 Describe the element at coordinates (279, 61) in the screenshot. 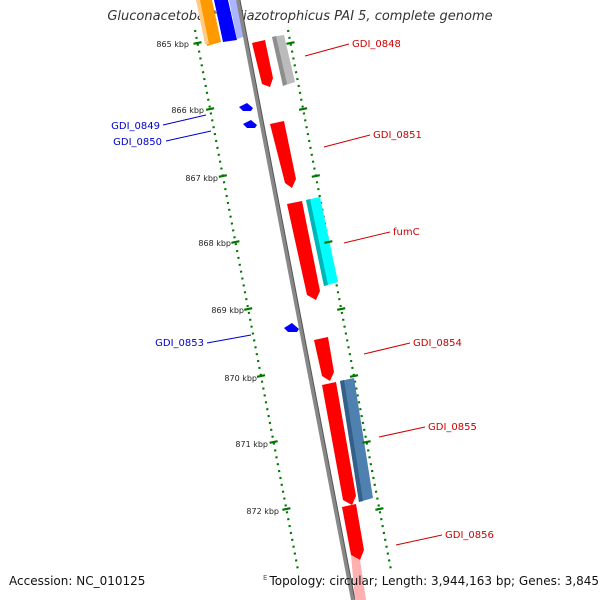

I see `gray-feature-edge` at that location.